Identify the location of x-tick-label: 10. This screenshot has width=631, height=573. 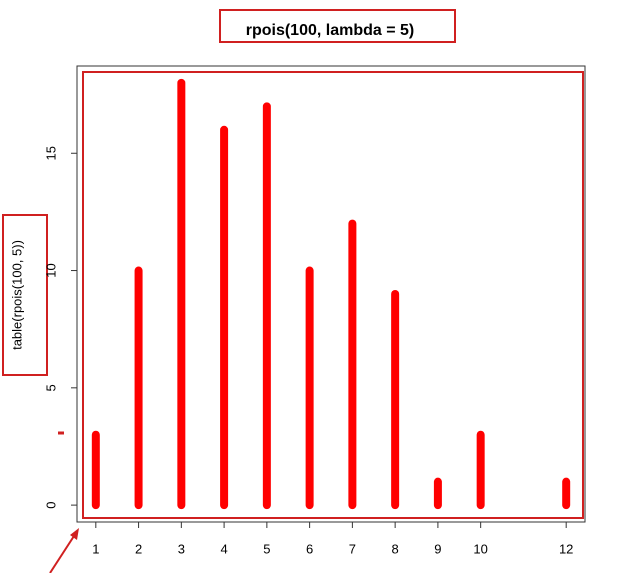
(480, 548).